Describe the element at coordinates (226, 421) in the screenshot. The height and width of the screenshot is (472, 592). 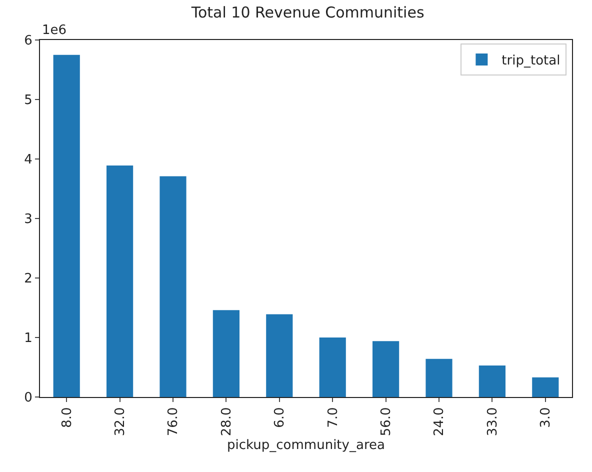
I see `x-tick-label: 28.0` at that location.